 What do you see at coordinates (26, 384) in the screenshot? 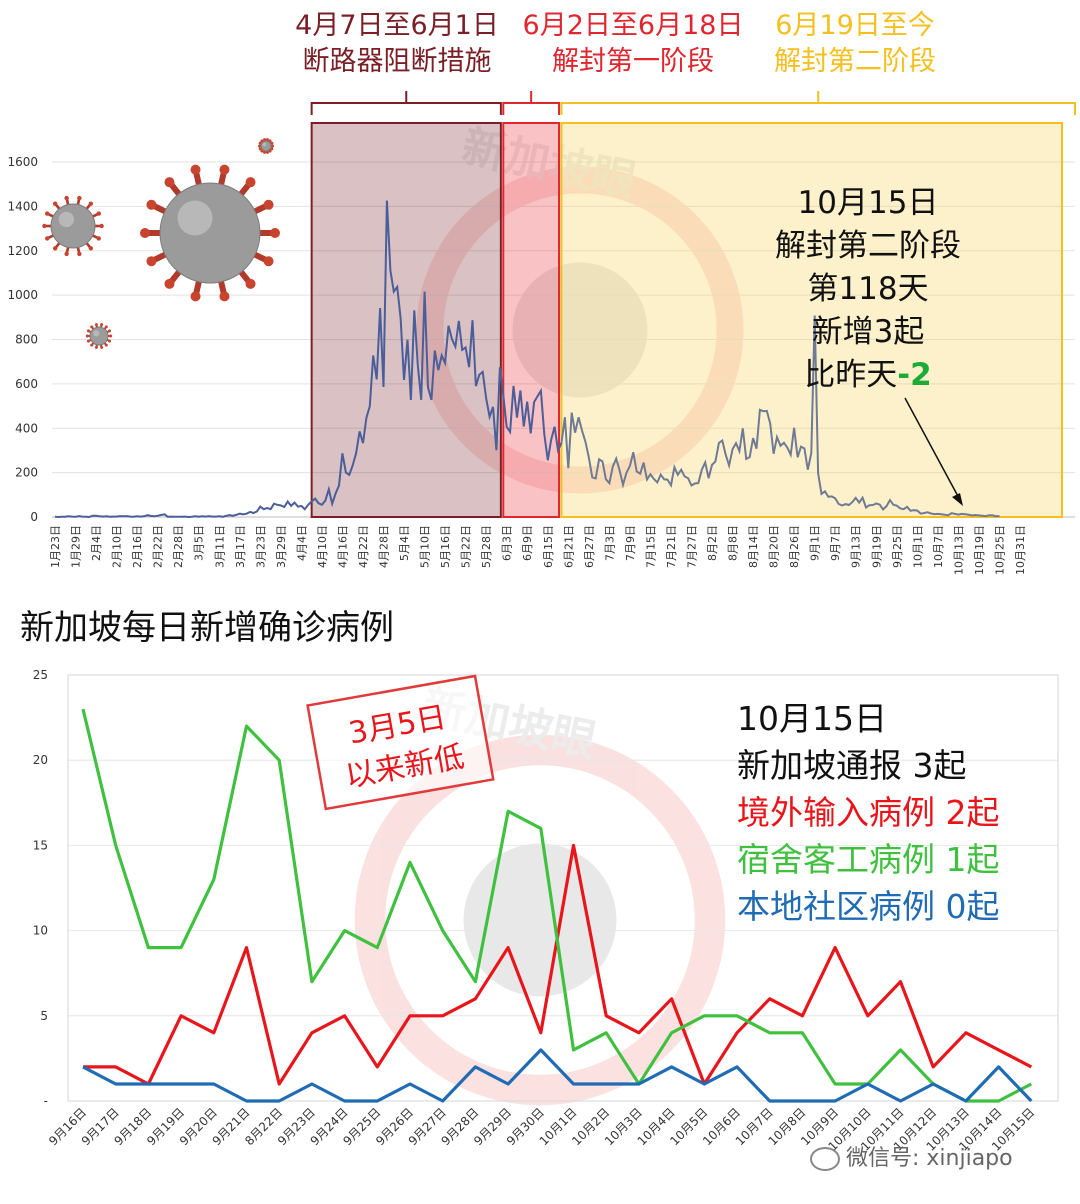
I see `chart1-ytick: 600` at bounding box center [26, 384].